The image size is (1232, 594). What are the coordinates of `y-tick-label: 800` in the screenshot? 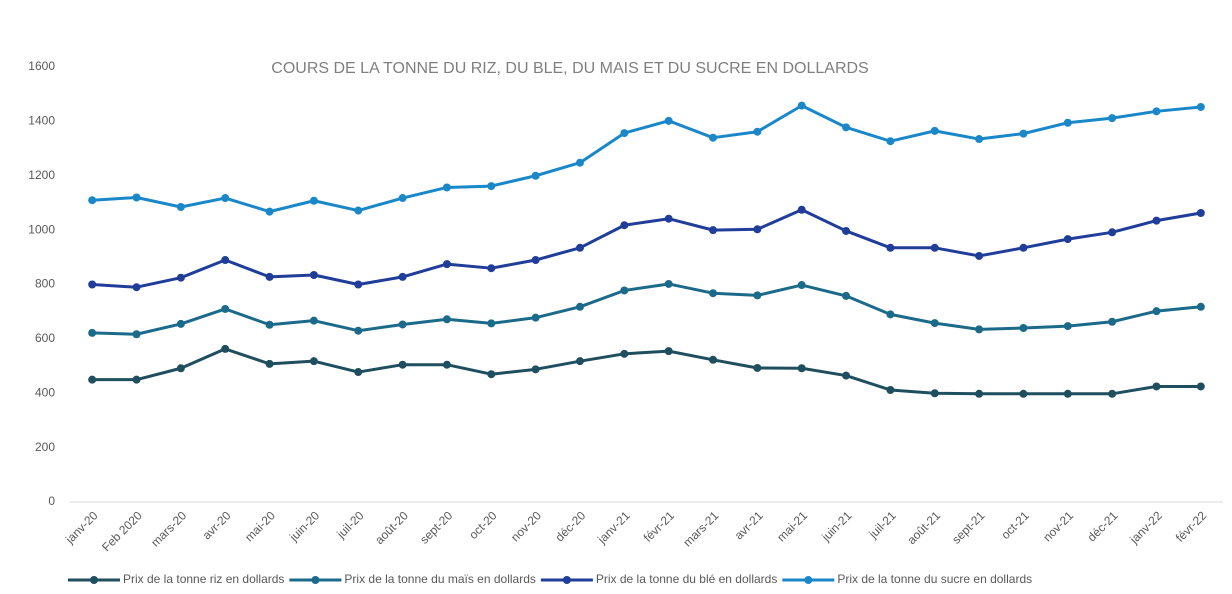 It's located at (45, 284).